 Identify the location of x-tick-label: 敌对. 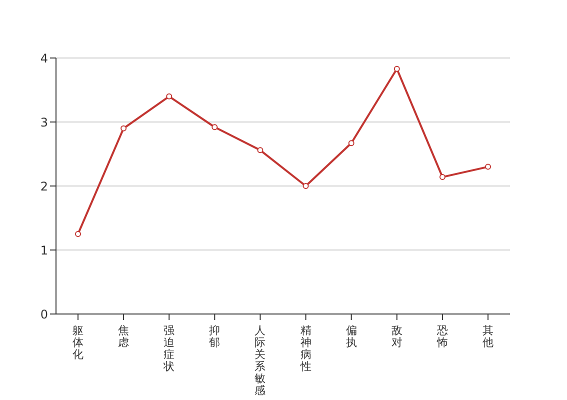
(396, 336).